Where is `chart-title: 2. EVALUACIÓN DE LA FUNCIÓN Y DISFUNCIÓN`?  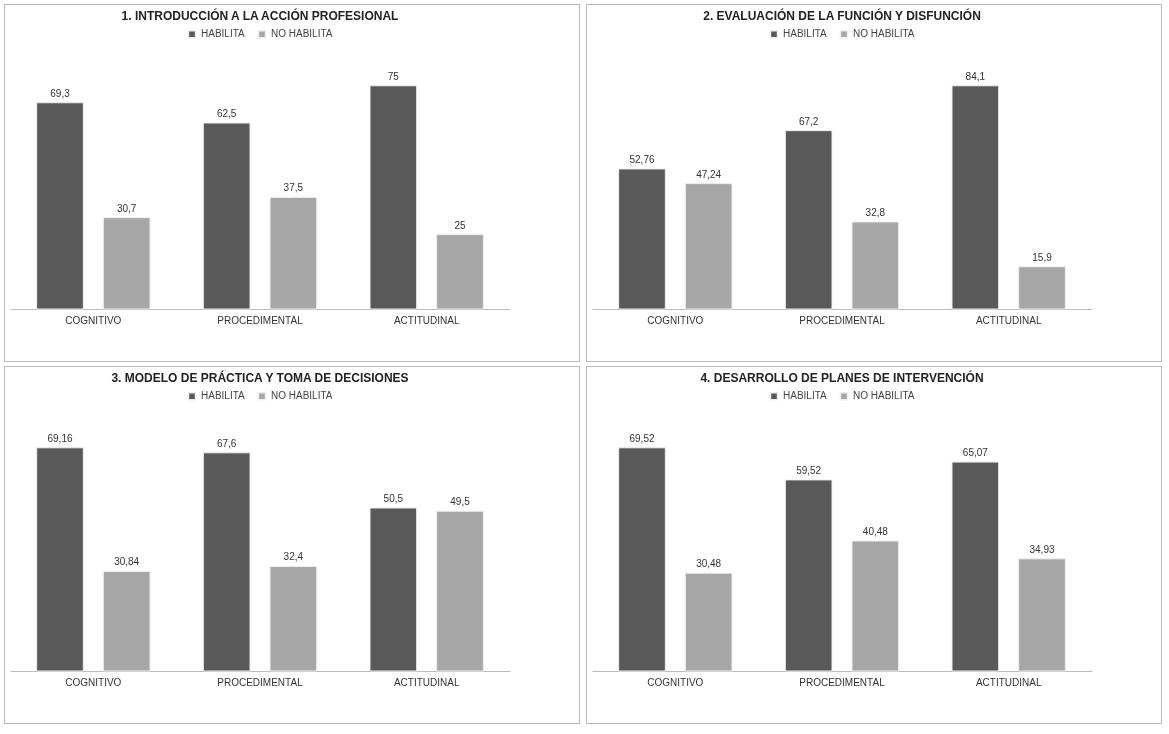
chart-title: 2. EVALUACIÓN DE LA FUNCIÓN Y DISFUNCIÓN is located at coordinates (842, 15).